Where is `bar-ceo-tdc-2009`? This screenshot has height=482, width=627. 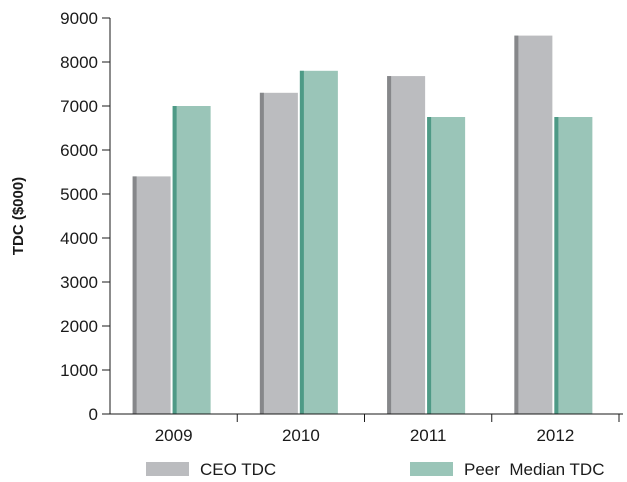
bar-ceo-tdc-2009 is located at coordinates (151, 295).